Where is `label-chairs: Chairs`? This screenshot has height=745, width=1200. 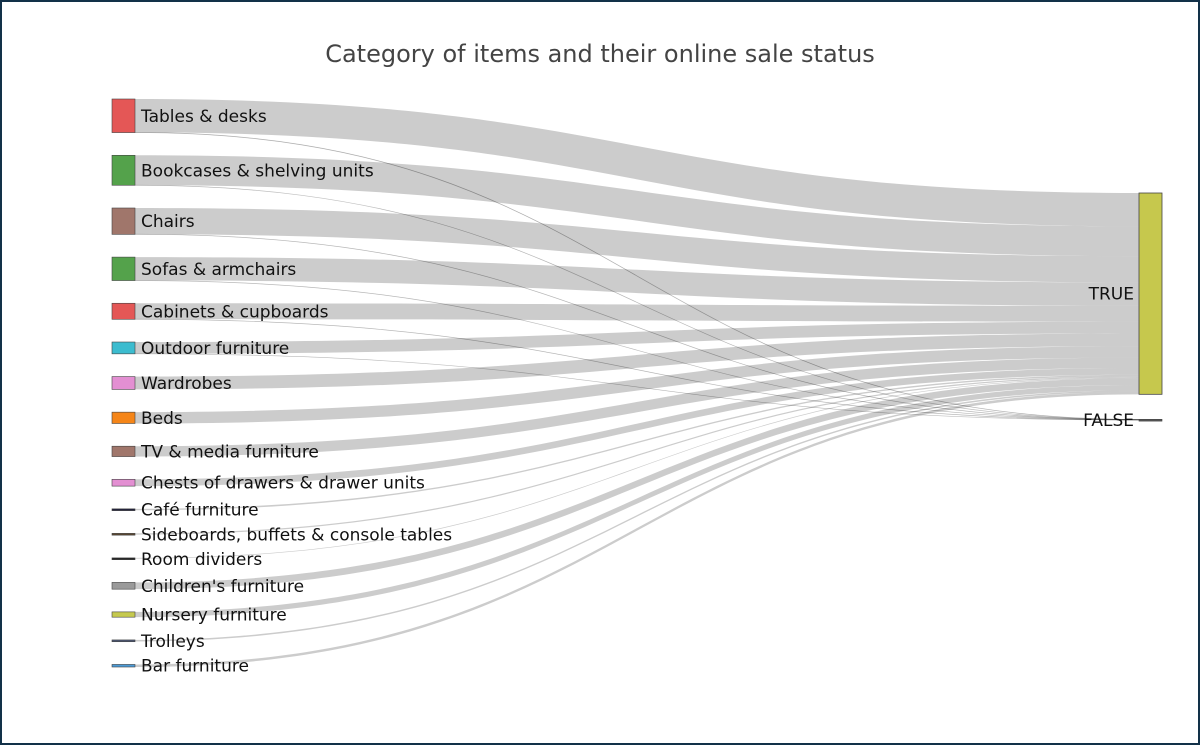 label-chairs: Chairs is located at coordinates (168, 222).